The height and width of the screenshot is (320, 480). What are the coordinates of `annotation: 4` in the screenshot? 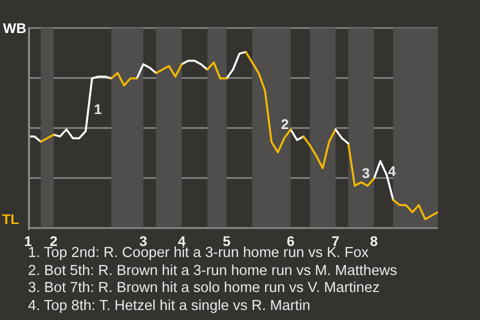 It's located at (392, 171).